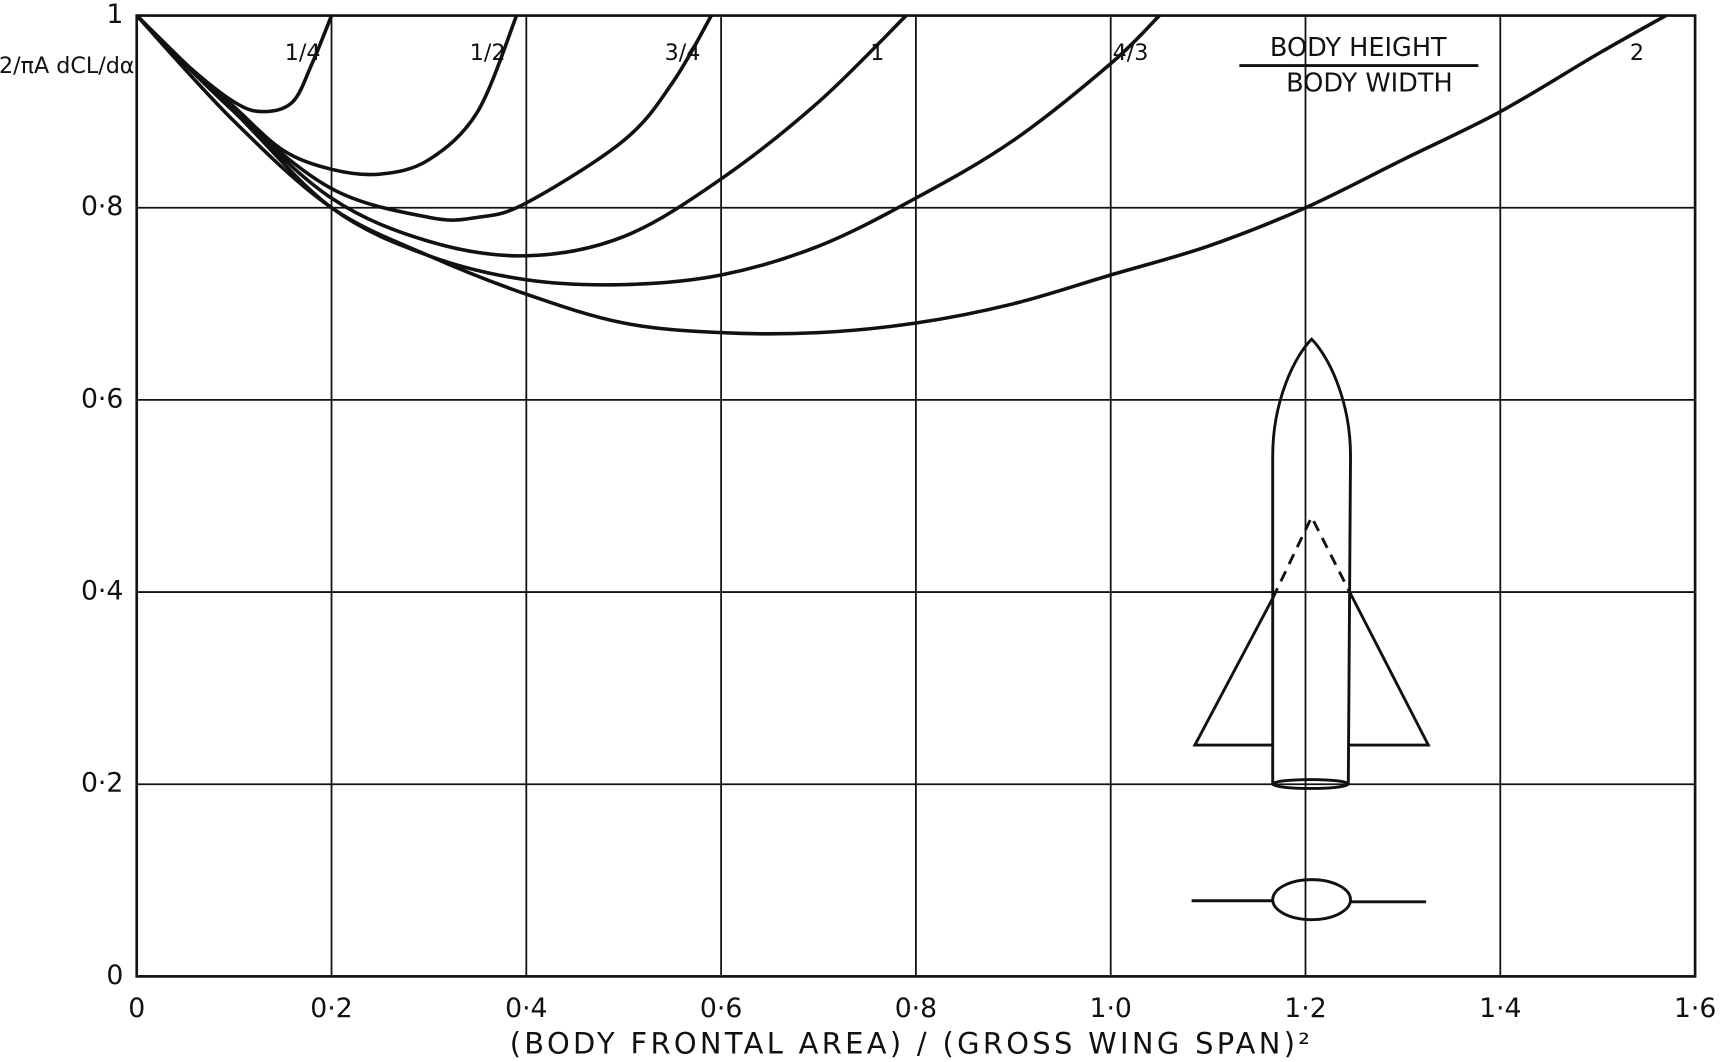 The width and height of the screenshot is (1734, 1062). What do you see at coordinates (303, 53) in the screenshot?
I see `series-label: 1/4` at bounding box center [303, 53].